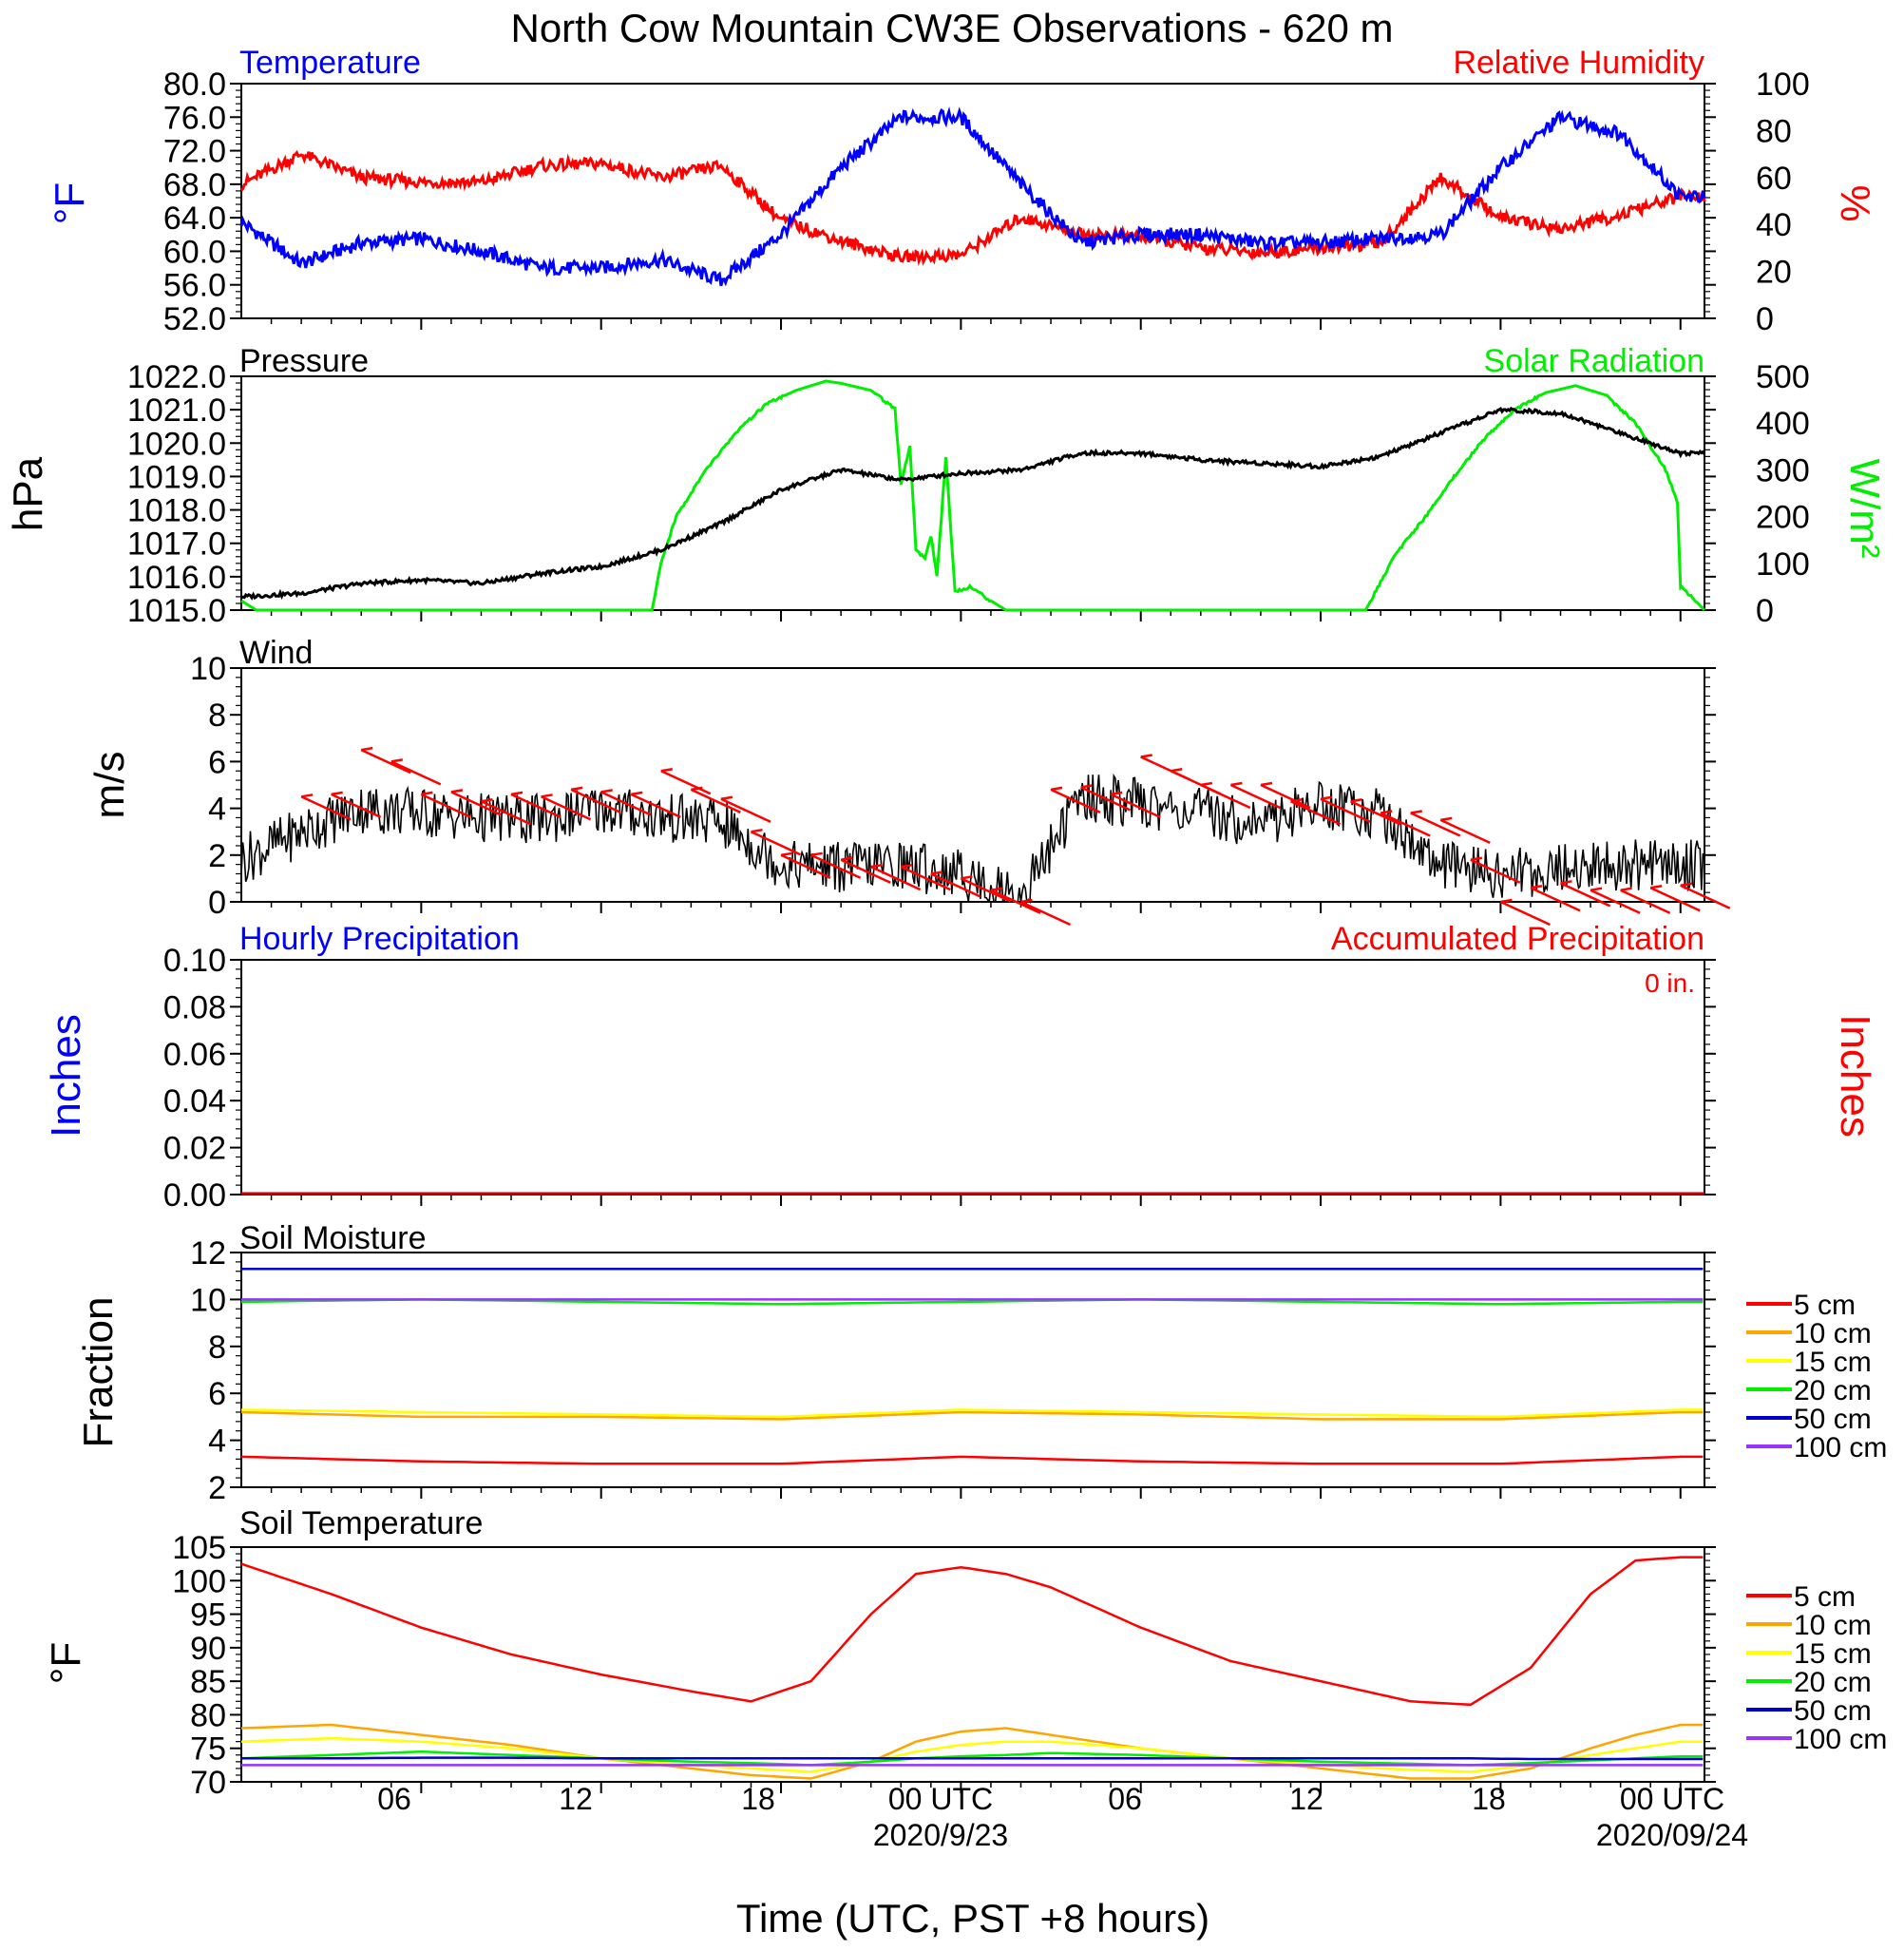 This screenshot has width=1904, height=1951. What do you see at coordinates (176, 611) in the screenshot?
I see `y-tick-label: 1015.0` at bounding box center [176, 611].